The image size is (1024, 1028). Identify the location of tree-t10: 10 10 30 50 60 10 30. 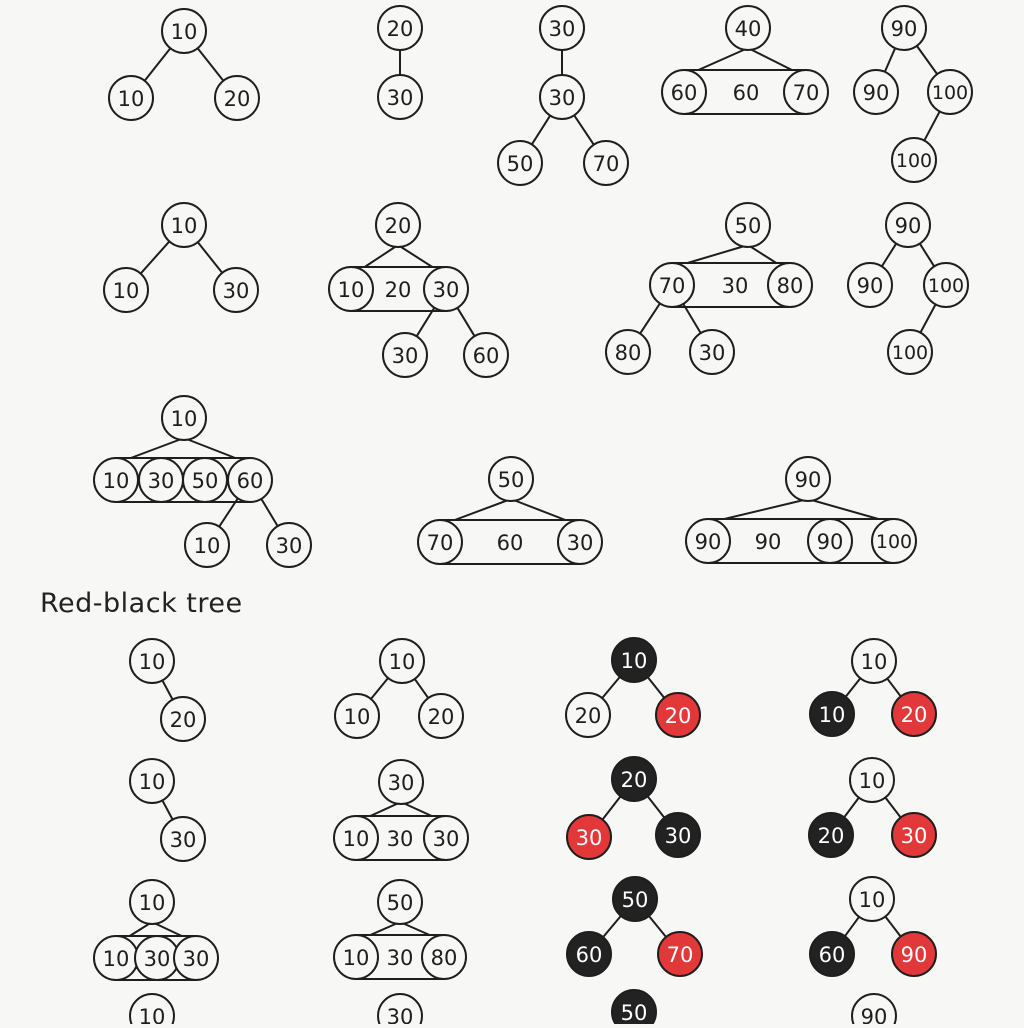
(202, 481).